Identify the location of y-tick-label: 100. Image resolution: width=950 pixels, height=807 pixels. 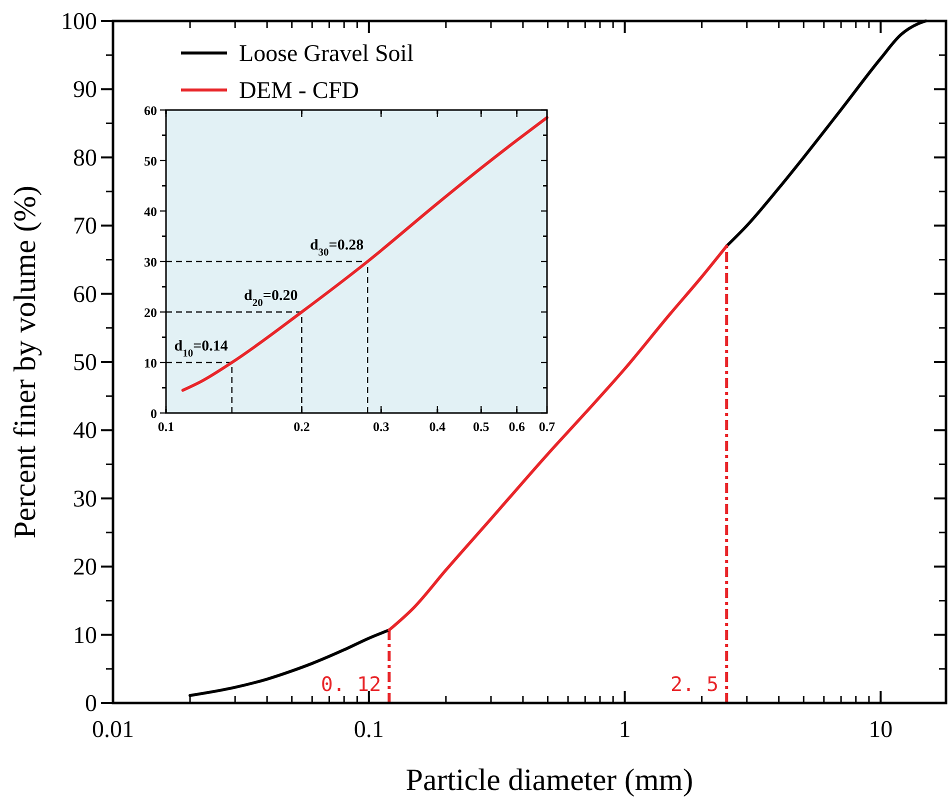
(79, 22).